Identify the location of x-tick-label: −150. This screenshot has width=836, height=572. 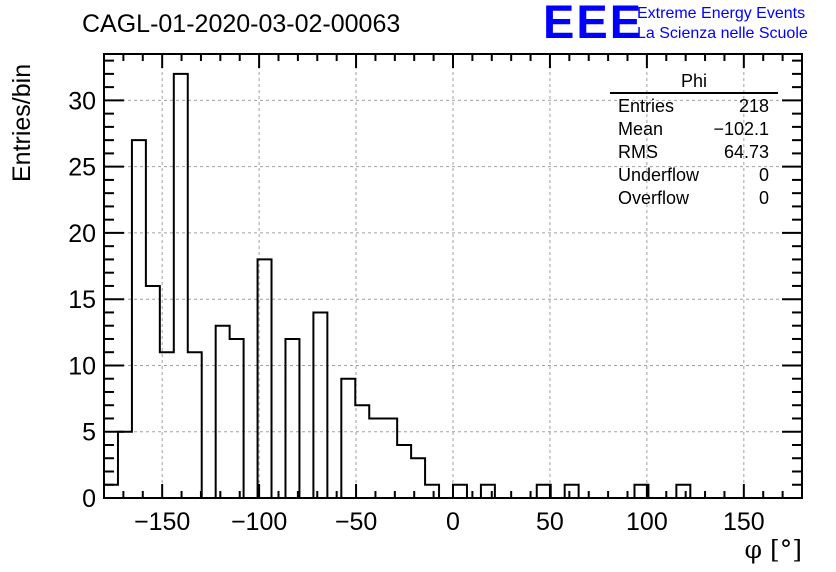
(162, 522).